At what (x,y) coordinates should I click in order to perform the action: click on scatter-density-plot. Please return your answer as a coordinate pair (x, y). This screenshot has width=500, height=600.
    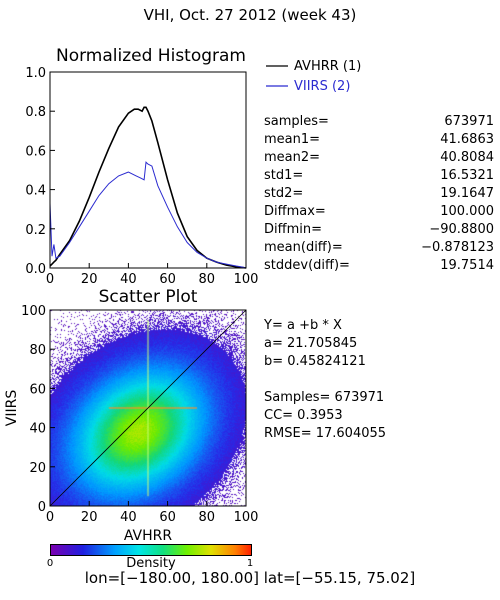
    Looking at the image, I should click on (148, 408).